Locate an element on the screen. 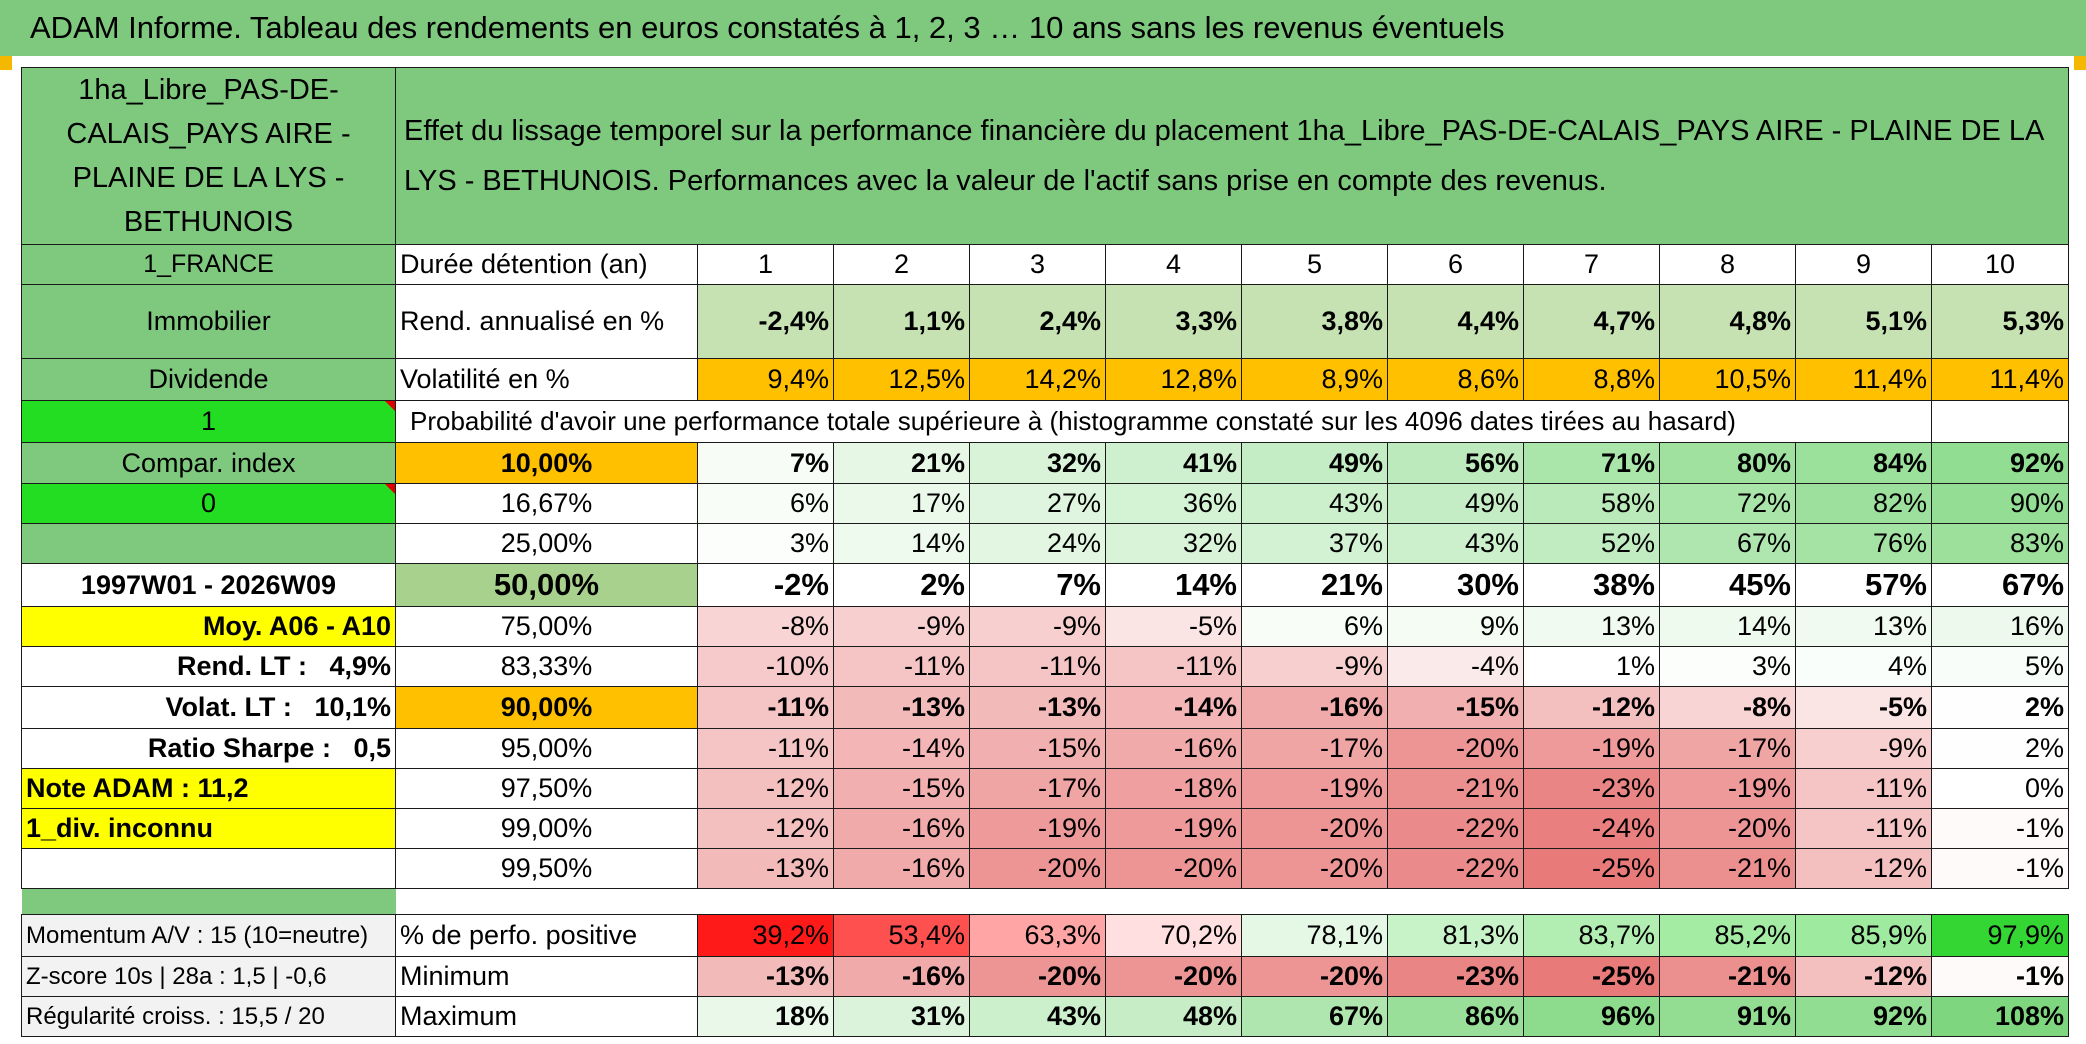 This screenshot has width=2086, height=1044. period-label: 1997W01 - 2026W09 is located at coordinates (208, 585).